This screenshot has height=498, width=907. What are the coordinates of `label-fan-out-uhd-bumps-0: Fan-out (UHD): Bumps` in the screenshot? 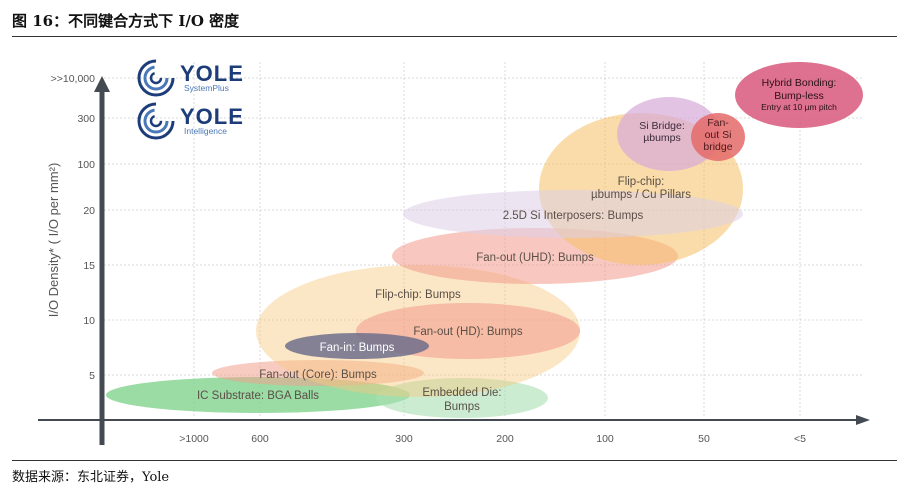 It's located at (535, 258).